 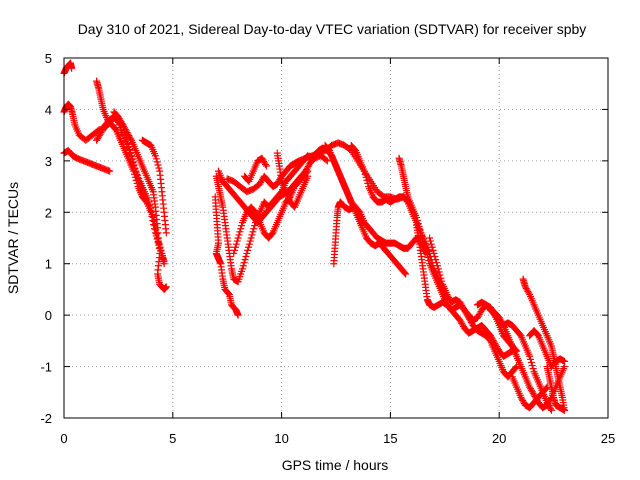 What do you see at coordinates (63, 438) in the screenshot?
I see `x-tick-label: 0` at bounding box center [63, 438].